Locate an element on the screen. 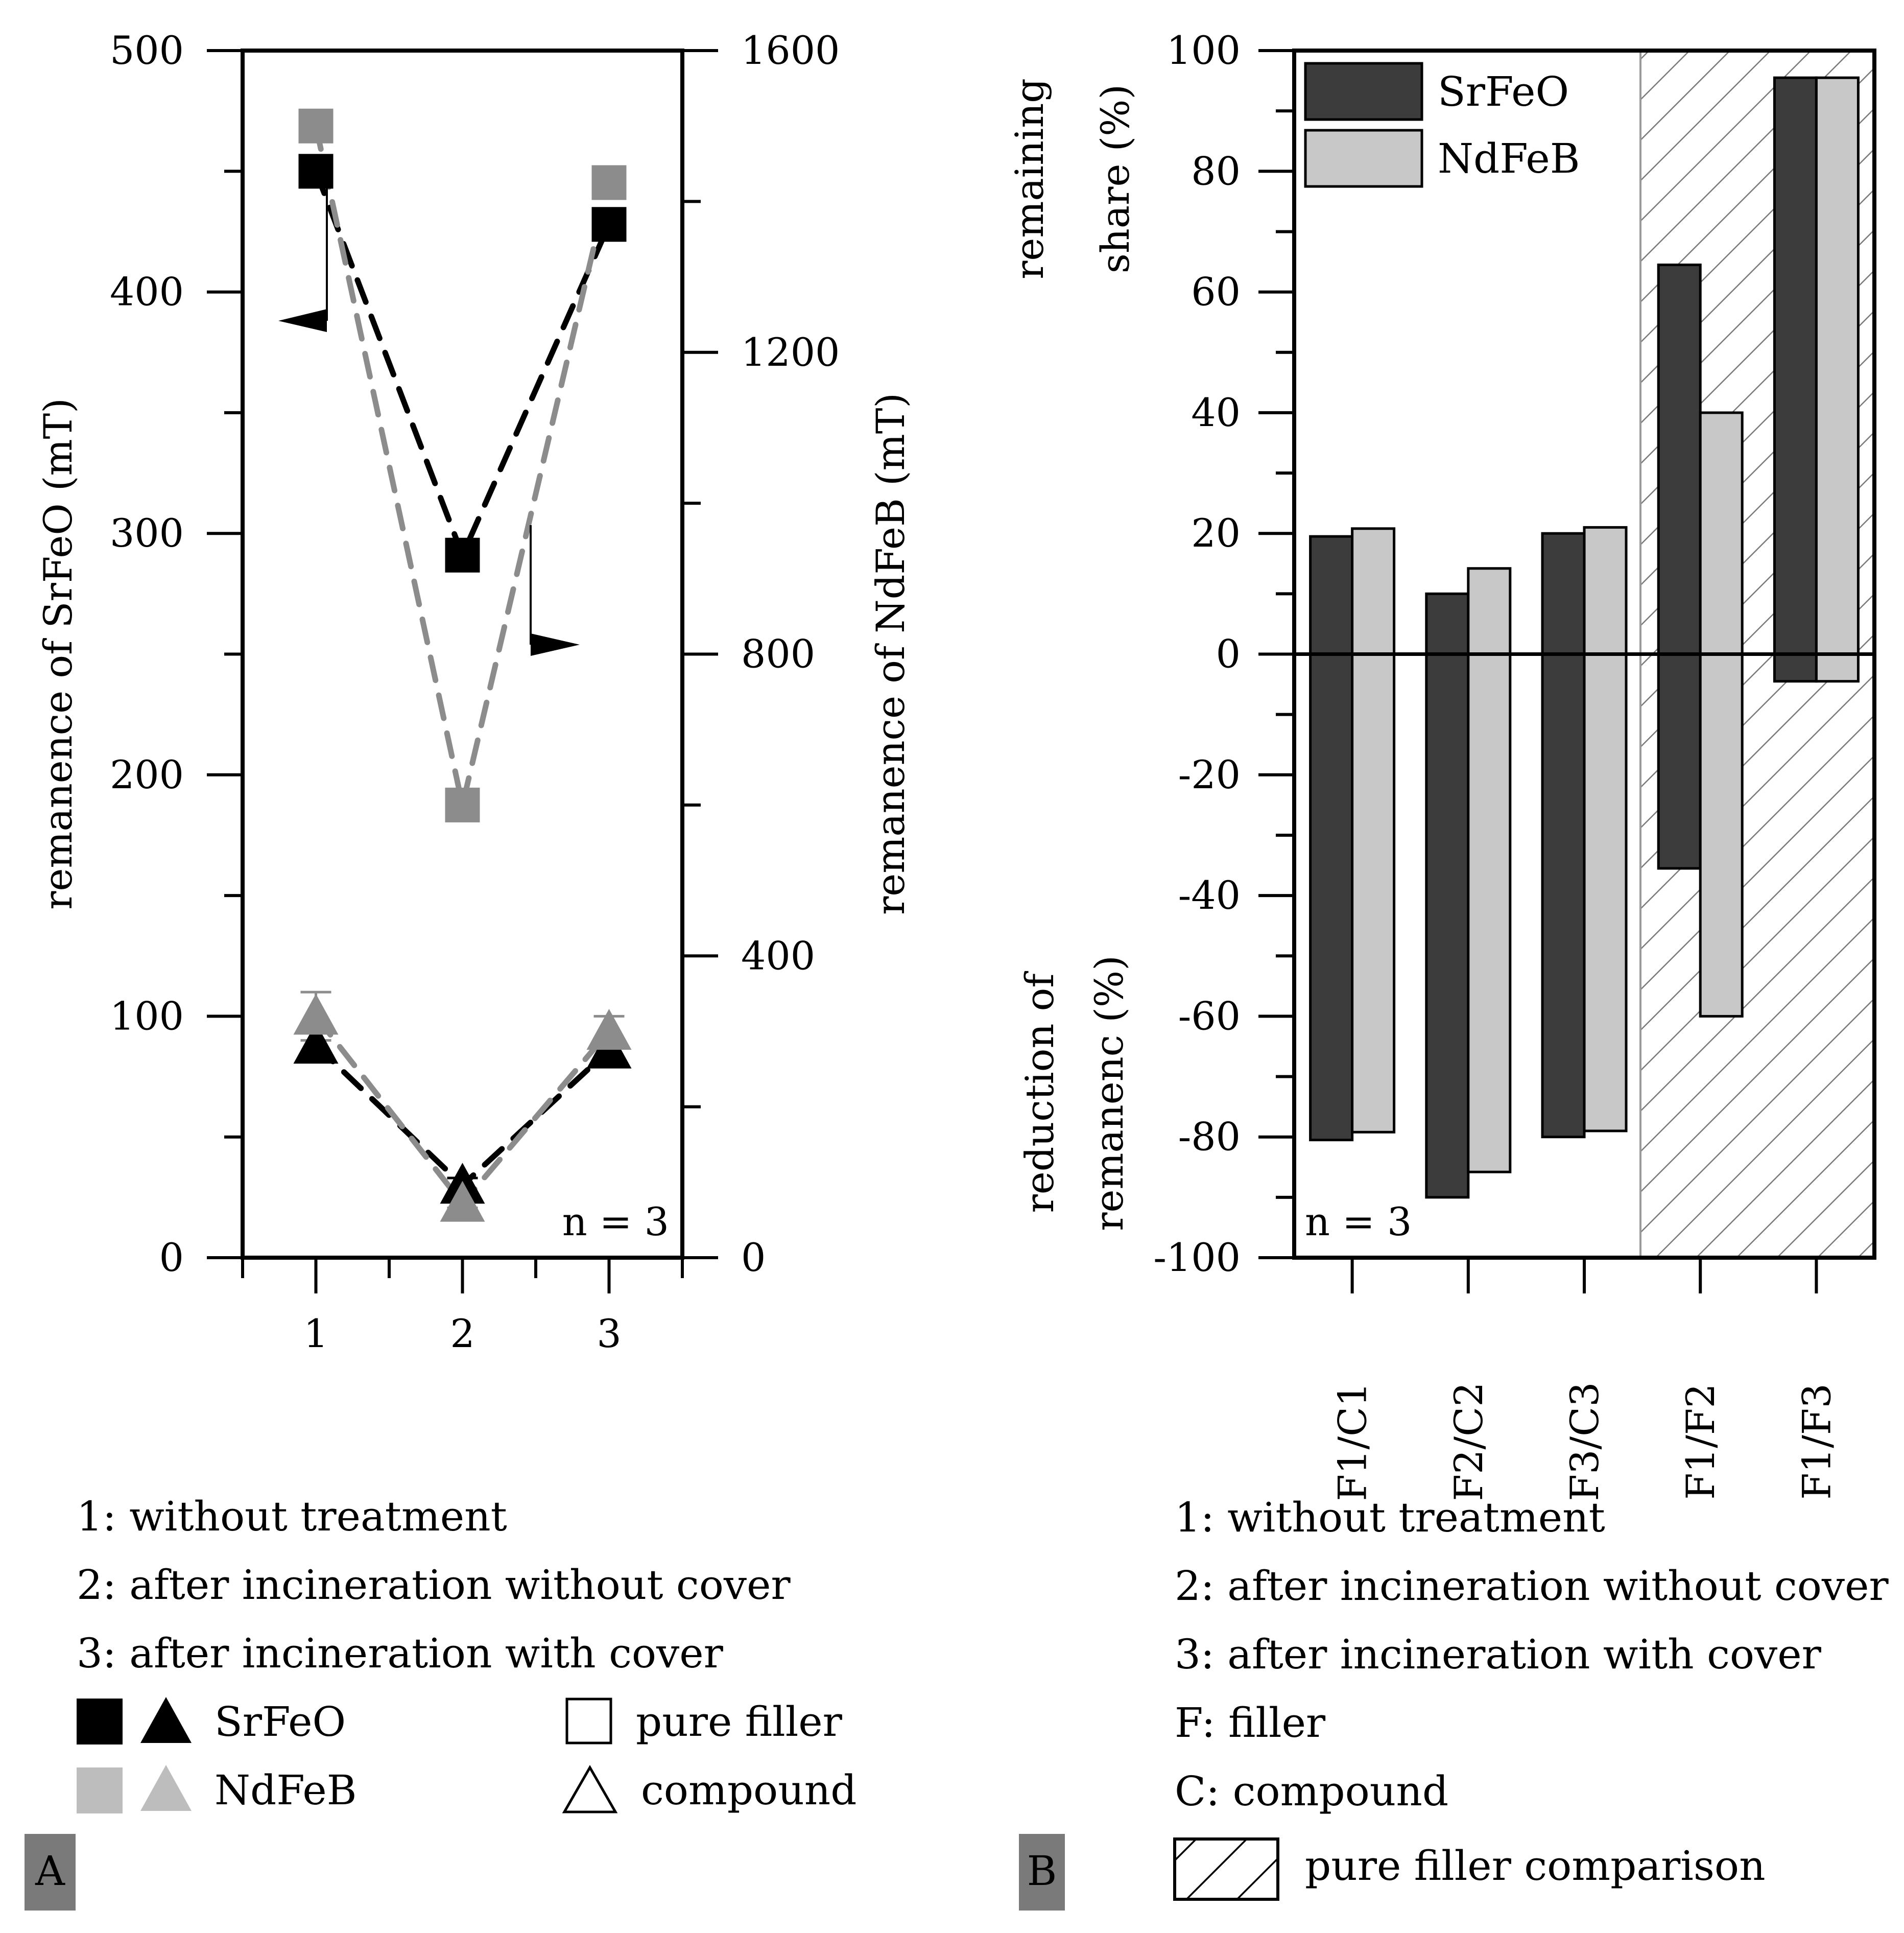 This screenshot has height=1933, width=1904. legend-a-line-3: 3: after incineration with cover is located at coordinates (400, 1653).